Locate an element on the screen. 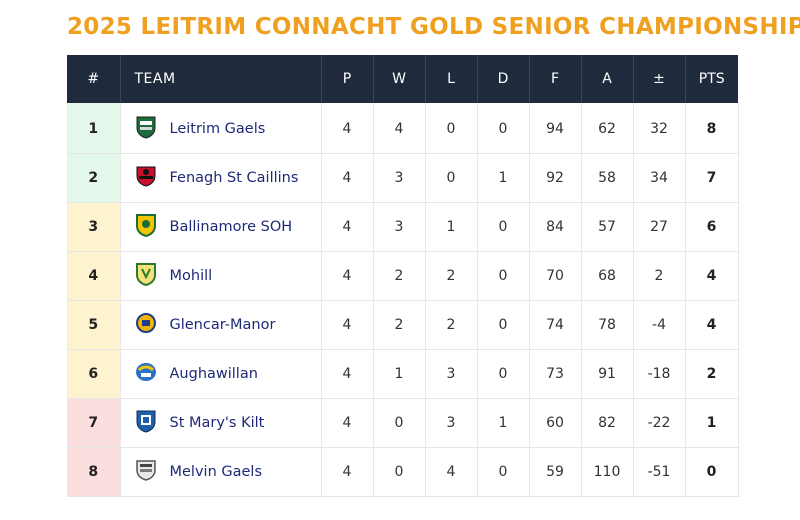 The width and height of the screenshot is (800, 520). difference-cell: 34 is located at coordinates (658, 178).